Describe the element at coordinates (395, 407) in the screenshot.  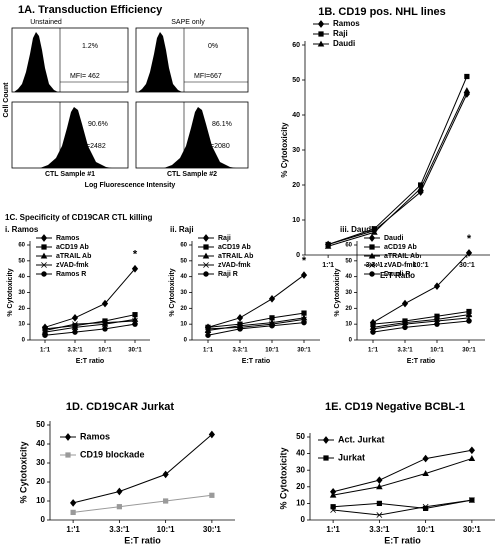
I see `chart-title: 1E. CD19 Negative BCBL-1` at that location.